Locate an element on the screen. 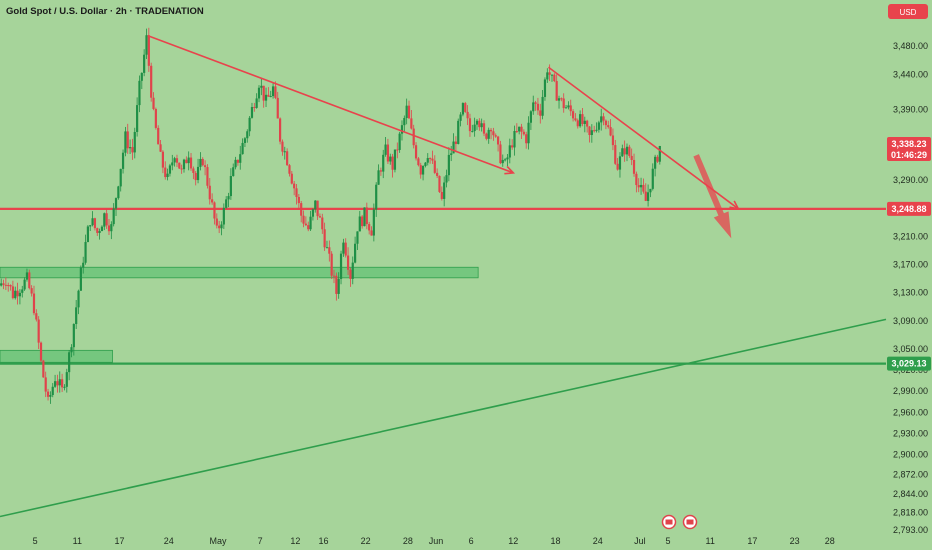  x-tick-label-17: 11 is located at coordinates (710, 541).